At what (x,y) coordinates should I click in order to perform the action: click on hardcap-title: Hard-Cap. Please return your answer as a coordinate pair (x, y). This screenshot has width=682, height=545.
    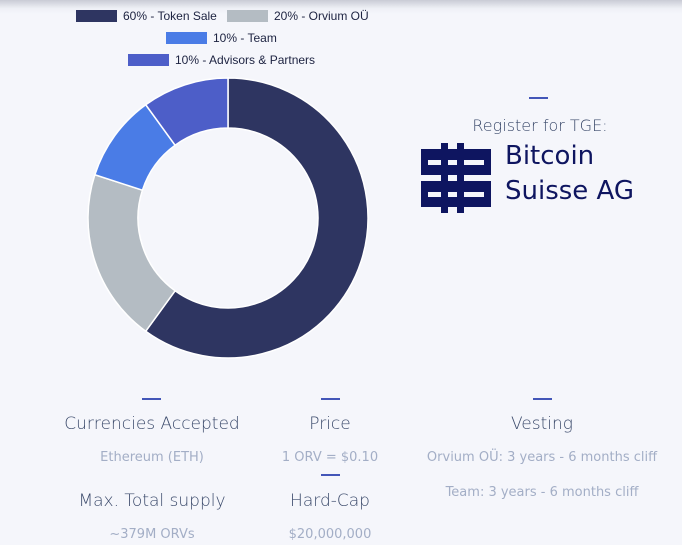
    Looking at the image, I should click on (330, 501).